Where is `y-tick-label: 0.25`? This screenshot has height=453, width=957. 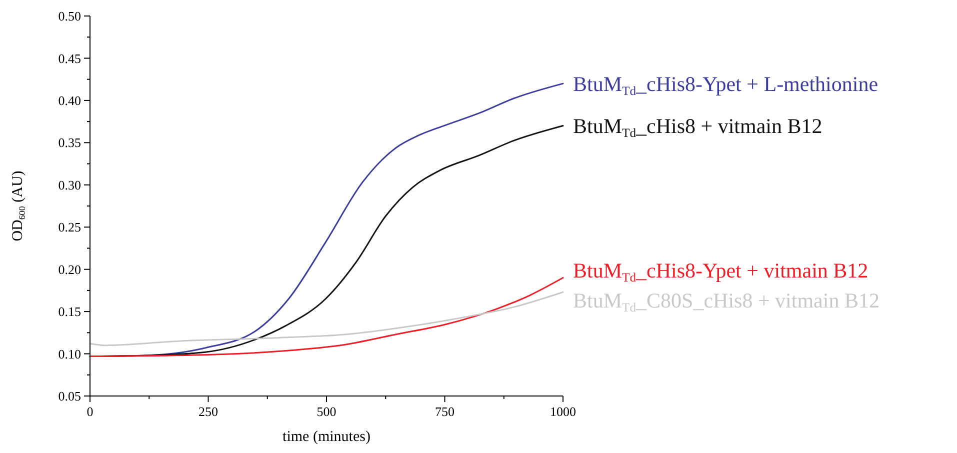 y-tick-label: 0.25 is located at coordinates (69, 227).